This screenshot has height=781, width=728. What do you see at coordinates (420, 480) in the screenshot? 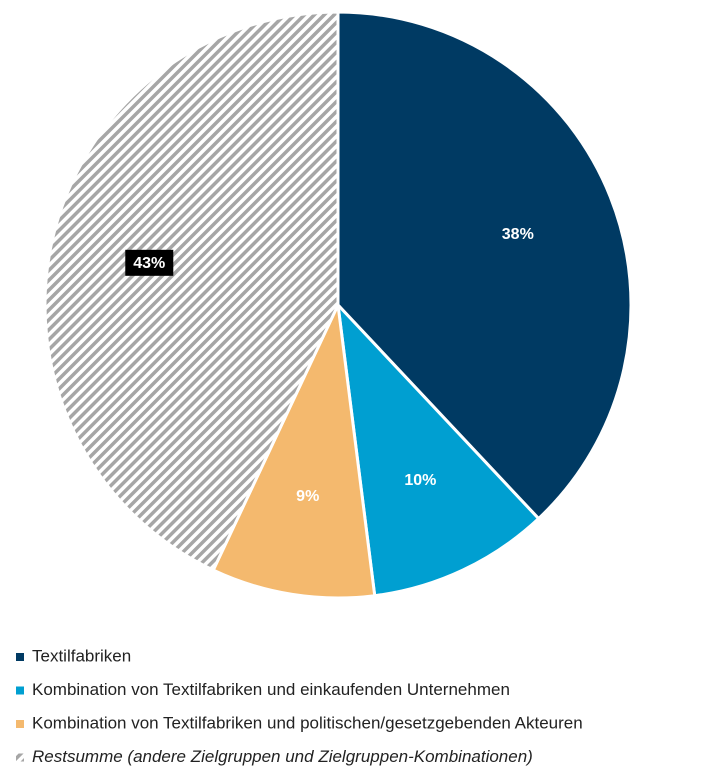
I see `data-label: 10%` at bounding box center [420, 480].